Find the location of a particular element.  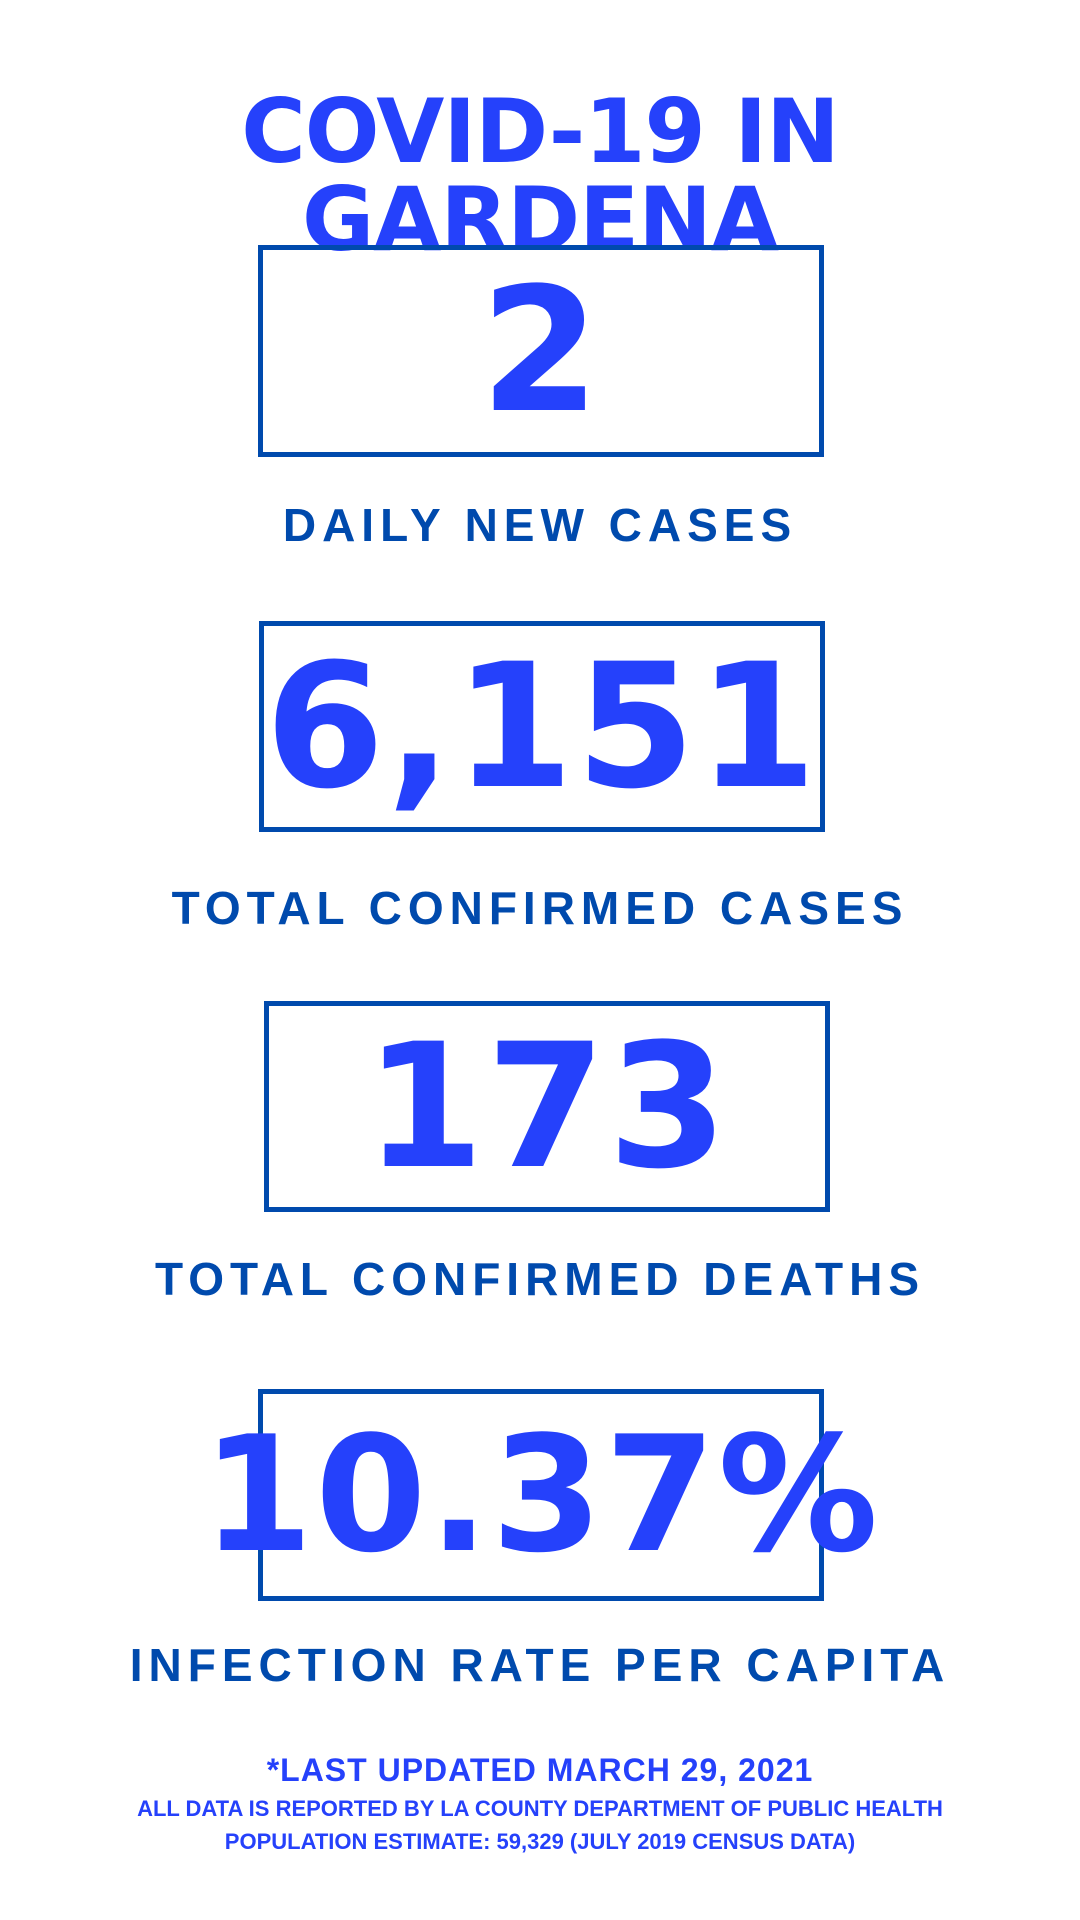

total-cases-box: 6,151 is located at coordinates (542, 726).